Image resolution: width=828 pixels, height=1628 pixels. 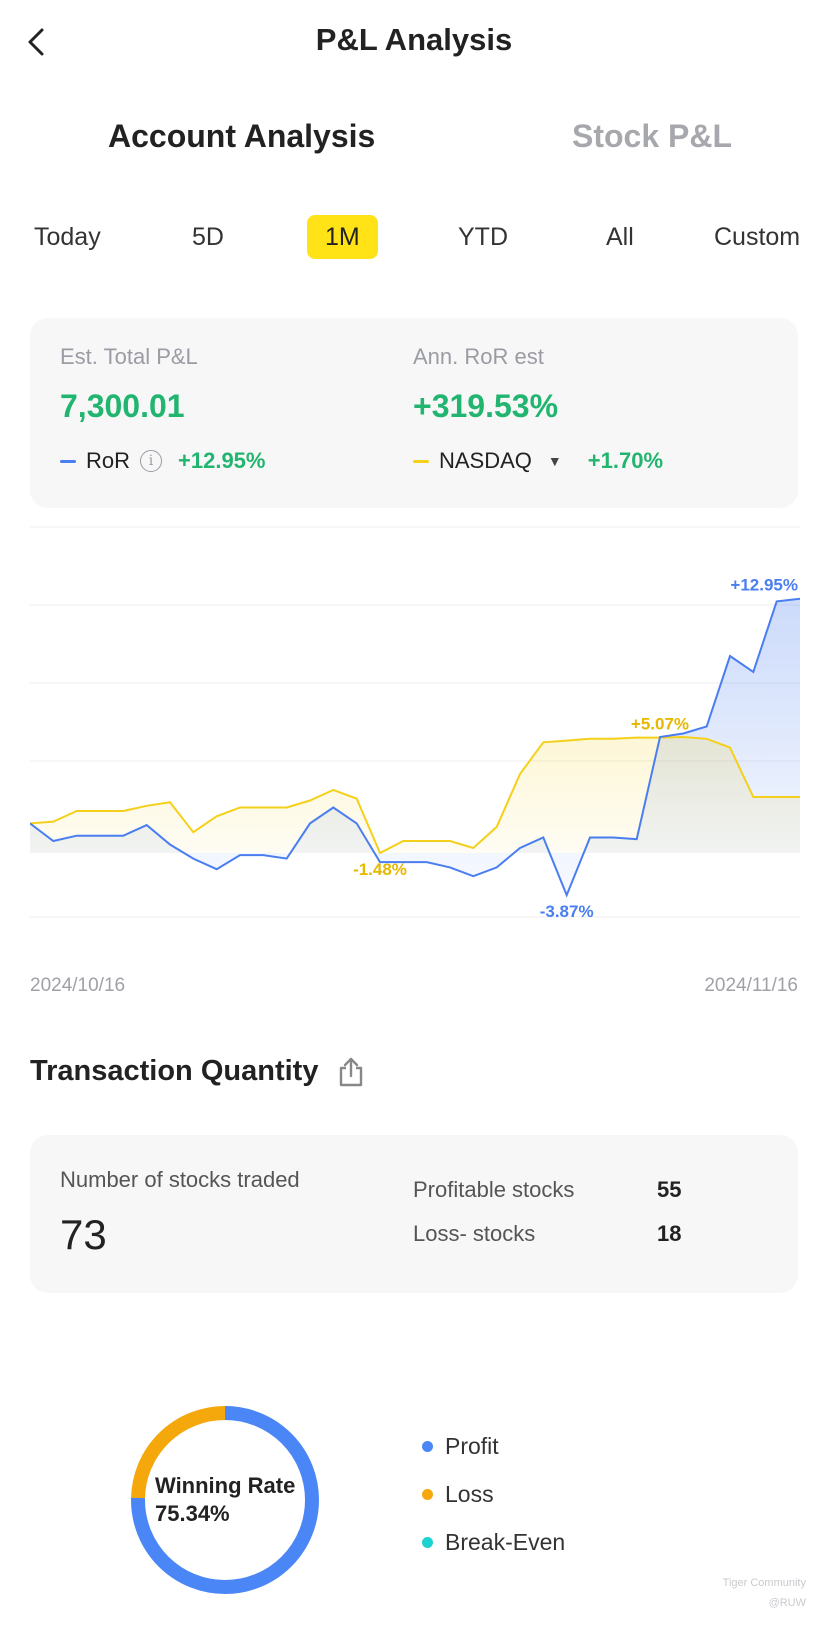 What do you see at coordinates (764, 585) in the screenshot?
I see `annotation-0: +12.95%` at bounding box center [764, 585].